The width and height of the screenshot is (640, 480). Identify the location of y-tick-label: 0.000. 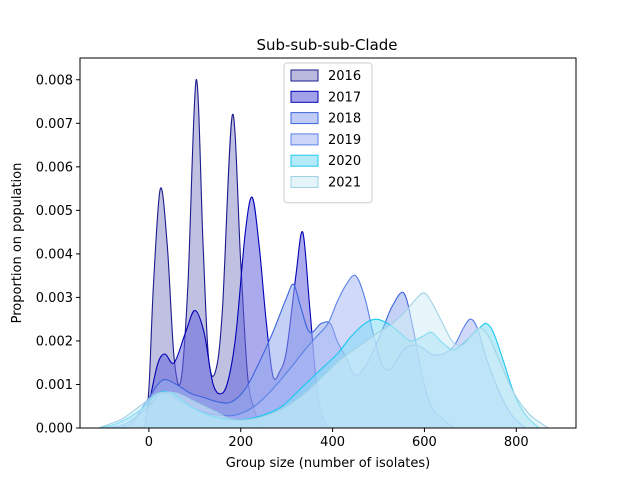
(54, 429).